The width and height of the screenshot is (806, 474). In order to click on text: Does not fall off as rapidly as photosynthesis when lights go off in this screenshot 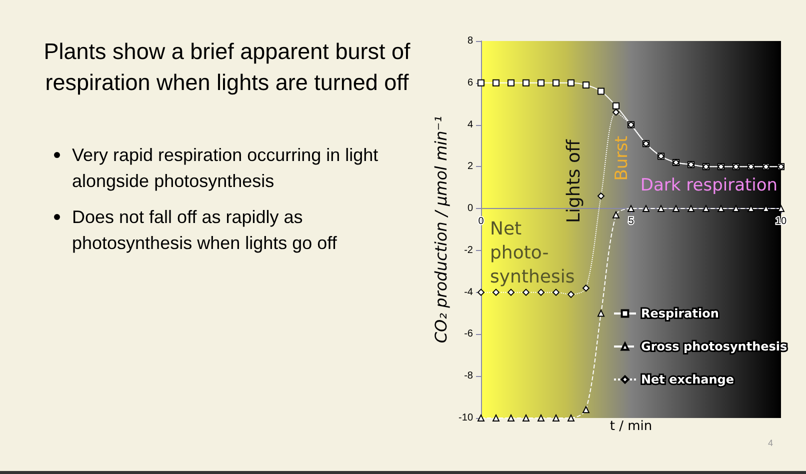, I will do `click(205, 230)`.